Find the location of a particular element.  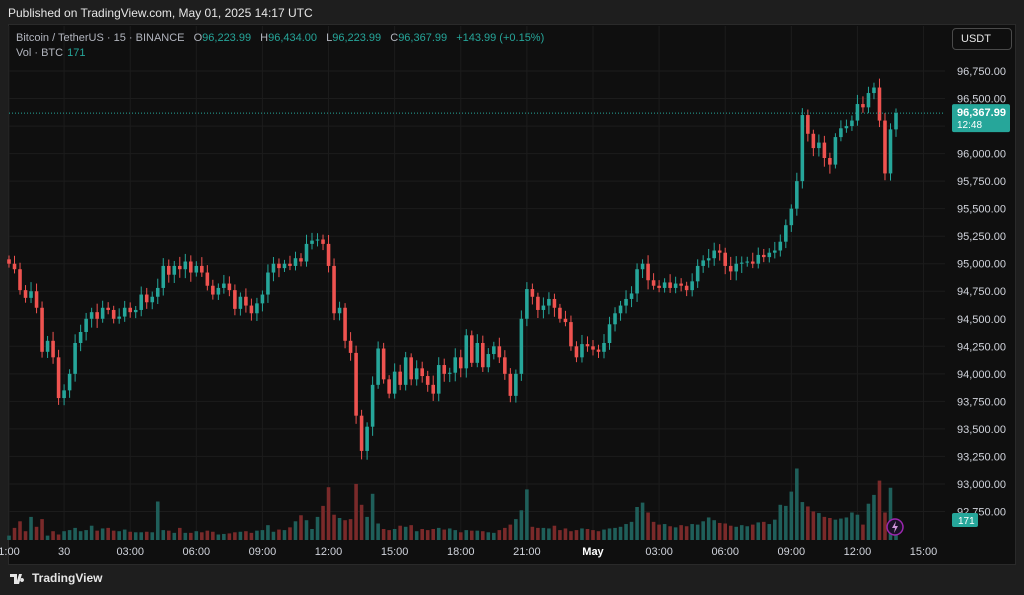

tradingview-logo: TradingView is located at coordinates (56, 578).